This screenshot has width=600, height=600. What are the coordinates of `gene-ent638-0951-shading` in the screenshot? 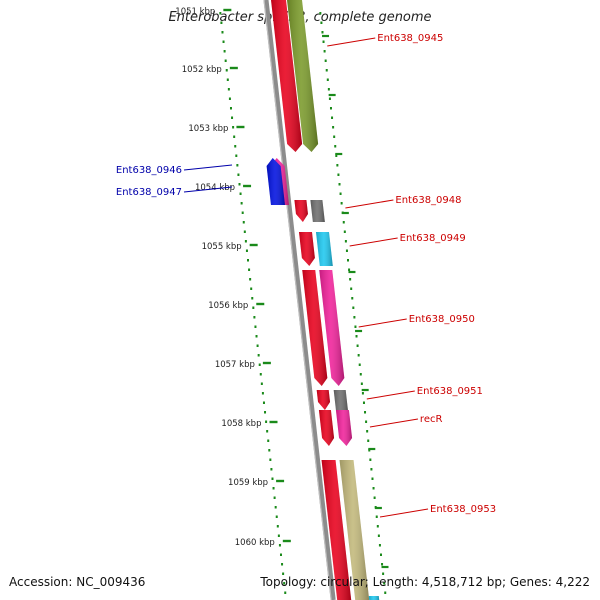 It's located at (340, 400).